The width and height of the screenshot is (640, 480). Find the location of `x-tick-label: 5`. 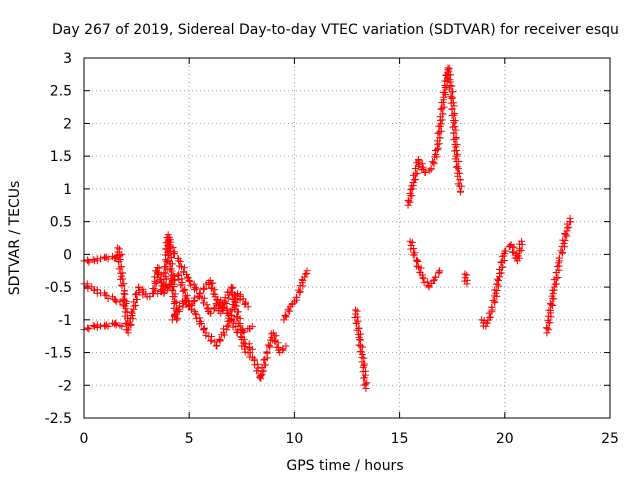

x-tick-label: 5 is located at coordinates (189, 439).